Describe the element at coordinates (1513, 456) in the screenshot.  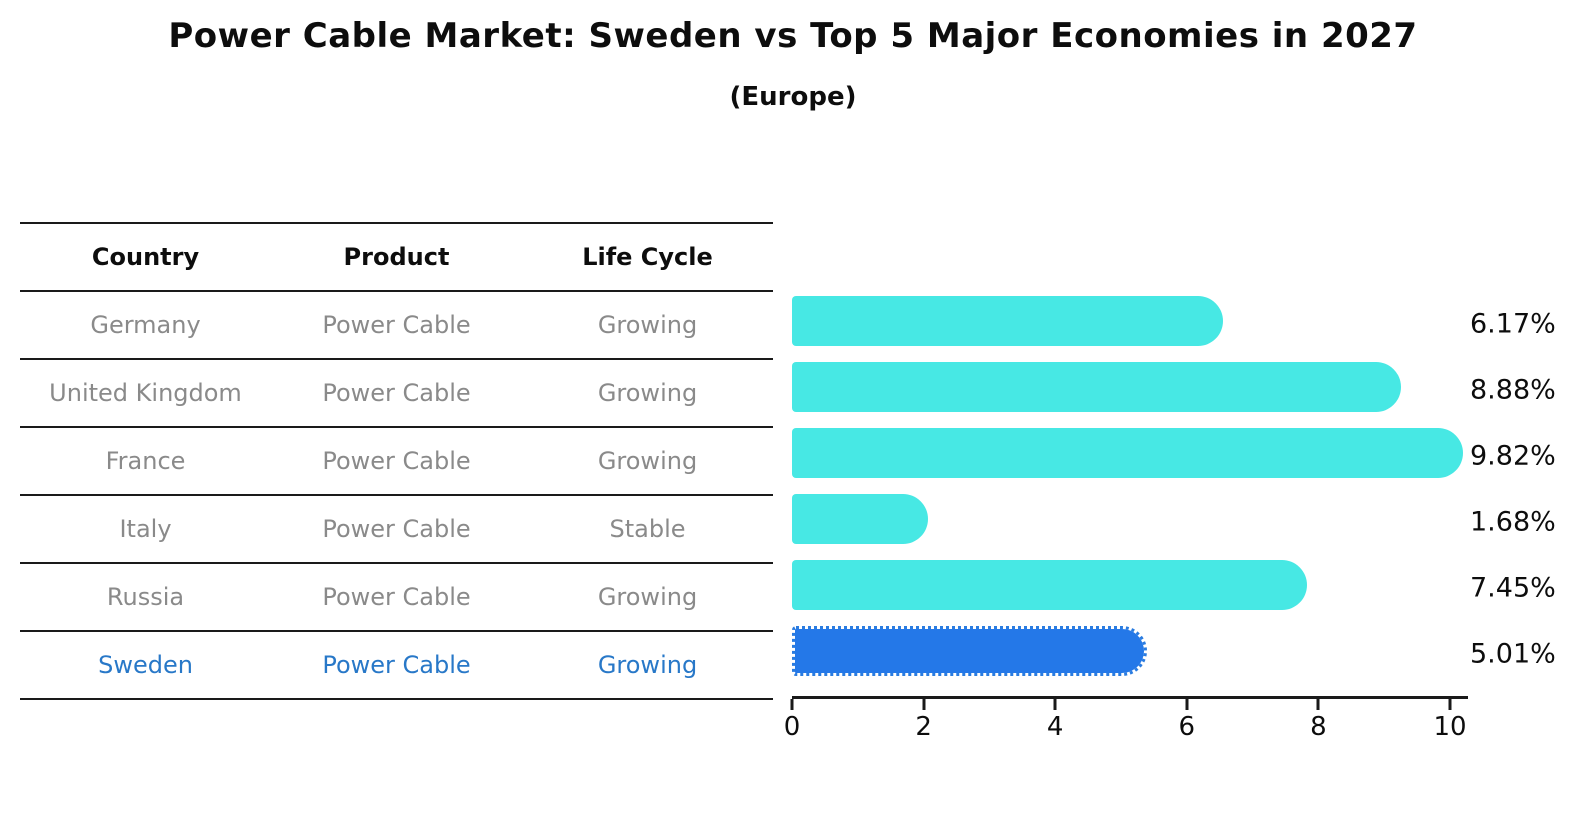
I see `value-label-france: 9.82%` at that location.